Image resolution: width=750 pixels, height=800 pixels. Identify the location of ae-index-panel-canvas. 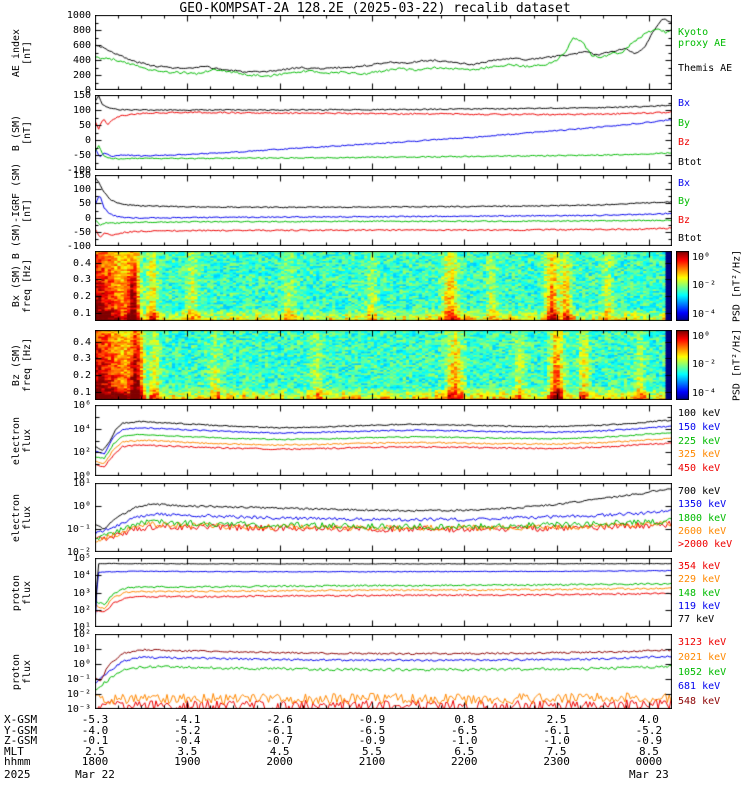
(383, 52).